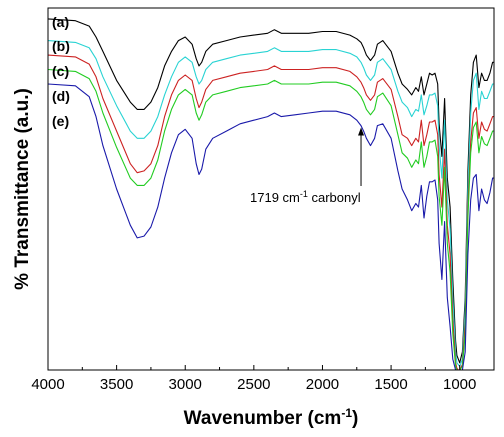 The image size is (504, 437). What do you see at coordinates (307, 166) in the screenshot?
I see `annotation: 1719 cm-1 carbonyl` at bounding box center [307, 166].